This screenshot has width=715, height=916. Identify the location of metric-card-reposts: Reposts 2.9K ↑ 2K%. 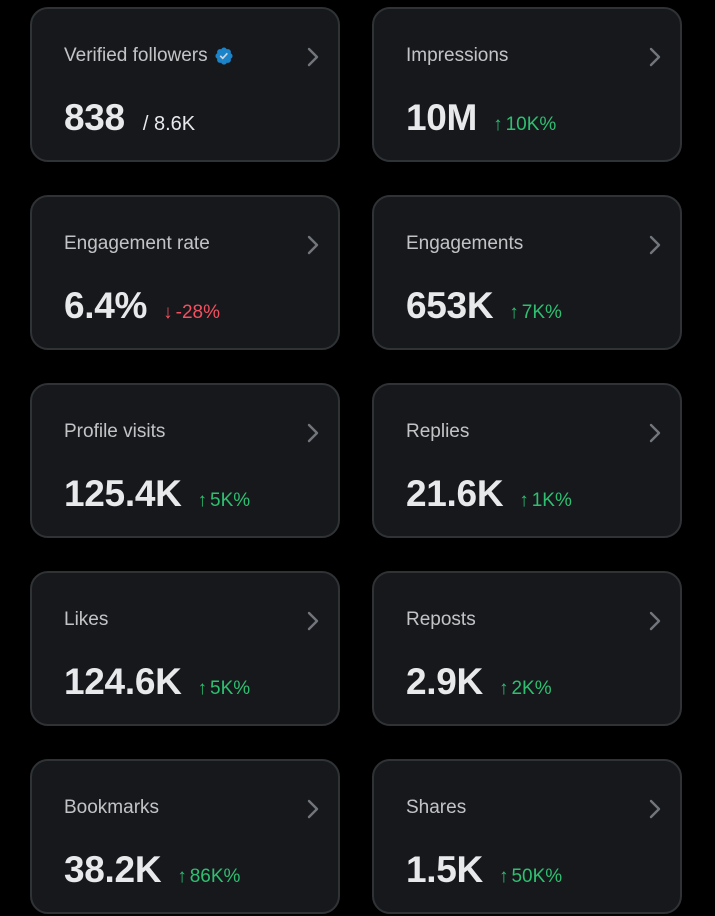
(527, 648).